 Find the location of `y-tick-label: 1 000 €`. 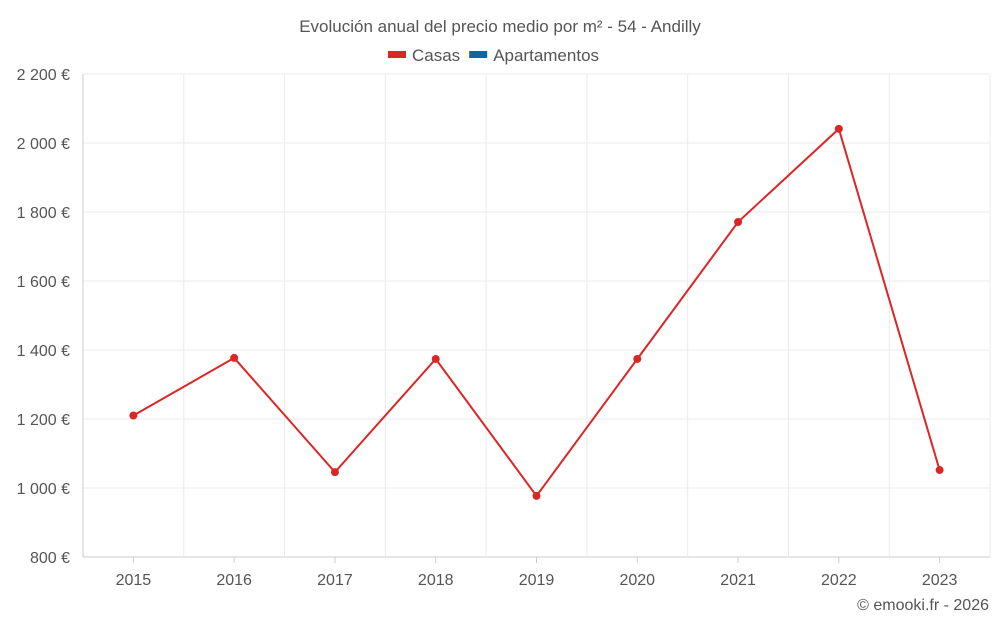

y-tick-label: 1 000 € is located at coordinates (43, 489).